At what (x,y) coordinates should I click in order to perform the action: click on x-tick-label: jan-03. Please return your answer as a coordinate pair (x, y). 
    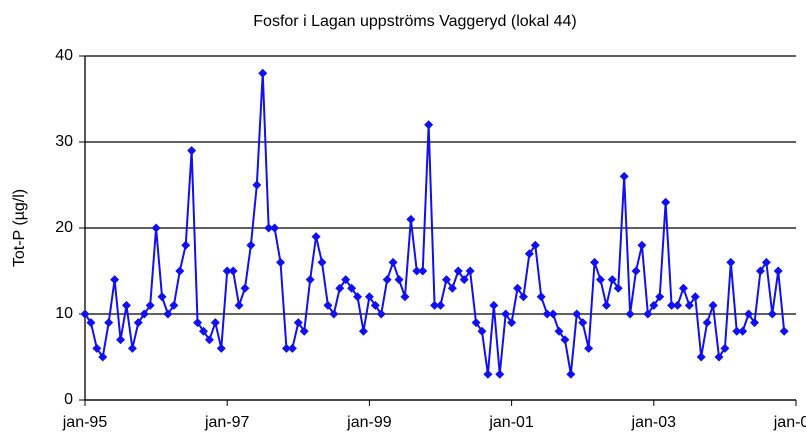
    Looking at the image, I should click on (654, 422).